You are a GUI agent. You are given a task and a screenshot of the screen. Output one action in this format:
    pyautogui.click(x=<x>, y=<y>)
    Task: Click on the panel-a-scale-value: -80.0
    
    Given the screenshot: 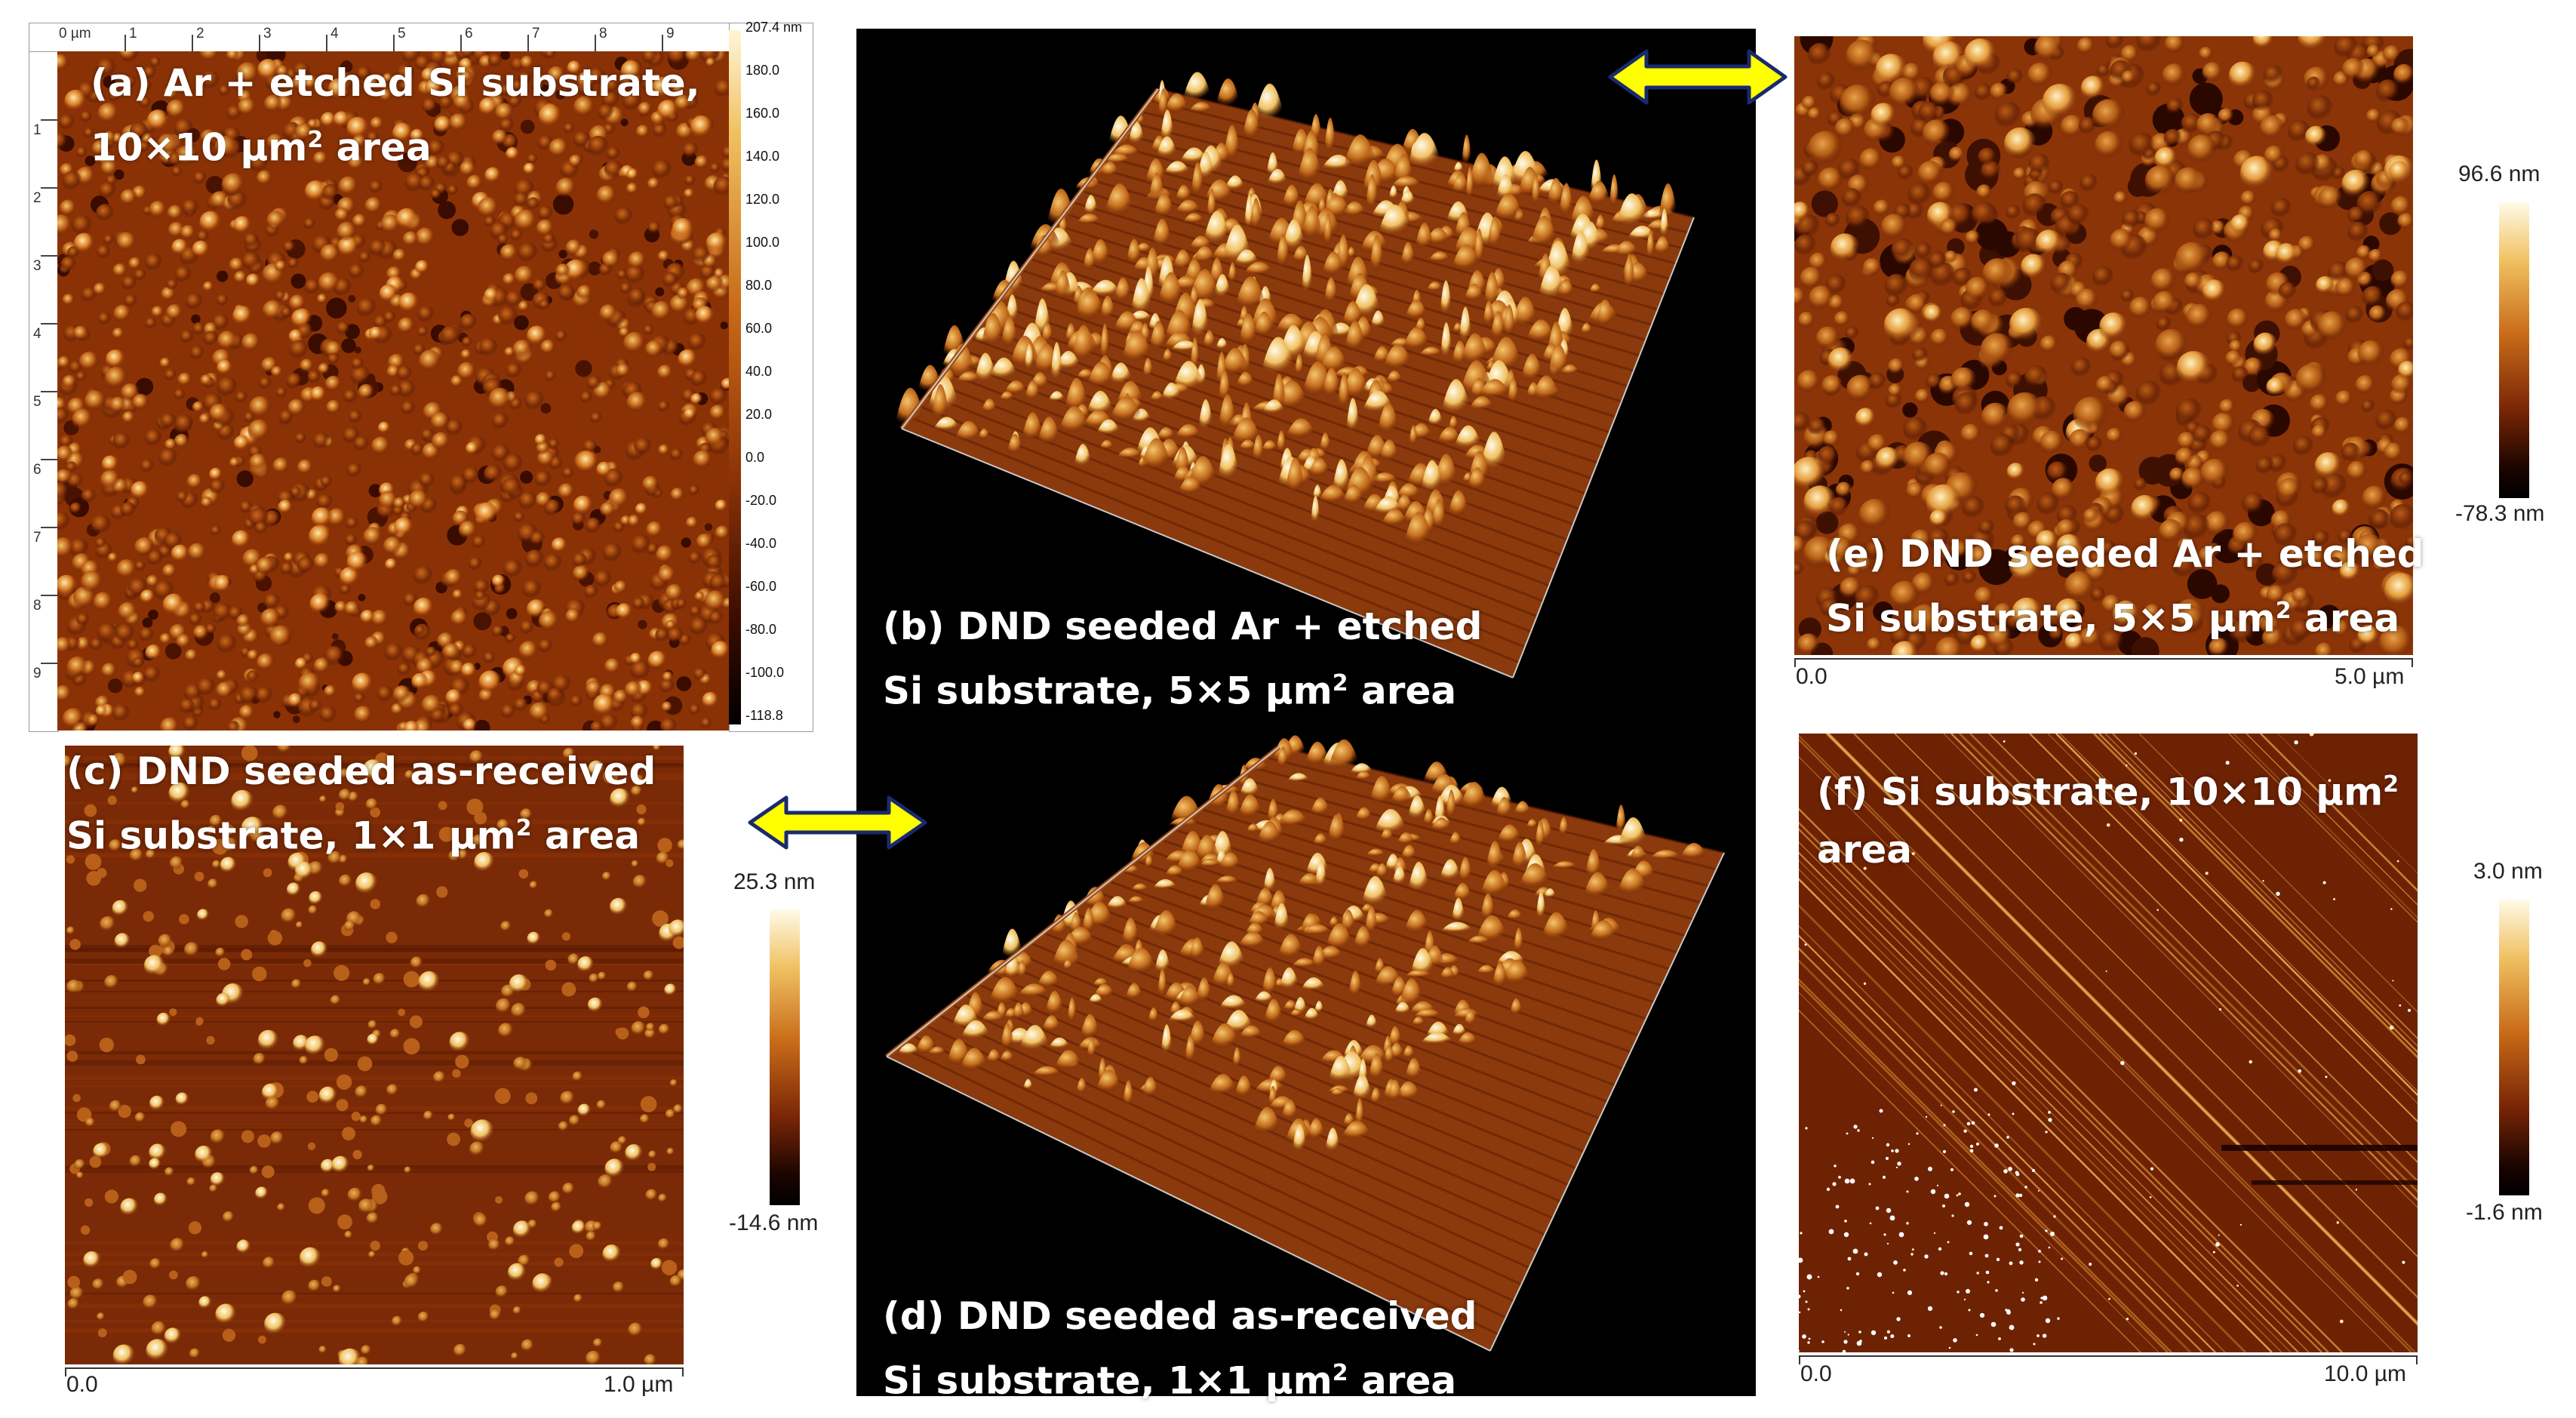 What is the action you would take?
    pyautogui.click(x=761, y=629)
    